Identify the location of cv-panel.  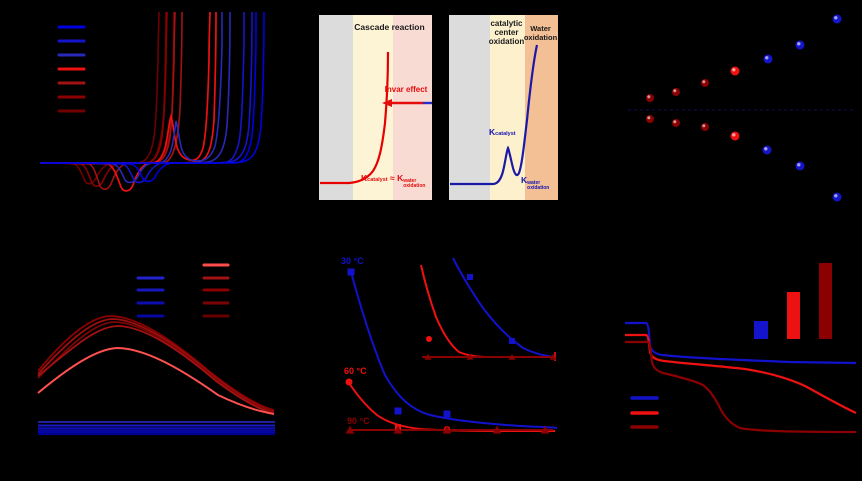
(152, 101).